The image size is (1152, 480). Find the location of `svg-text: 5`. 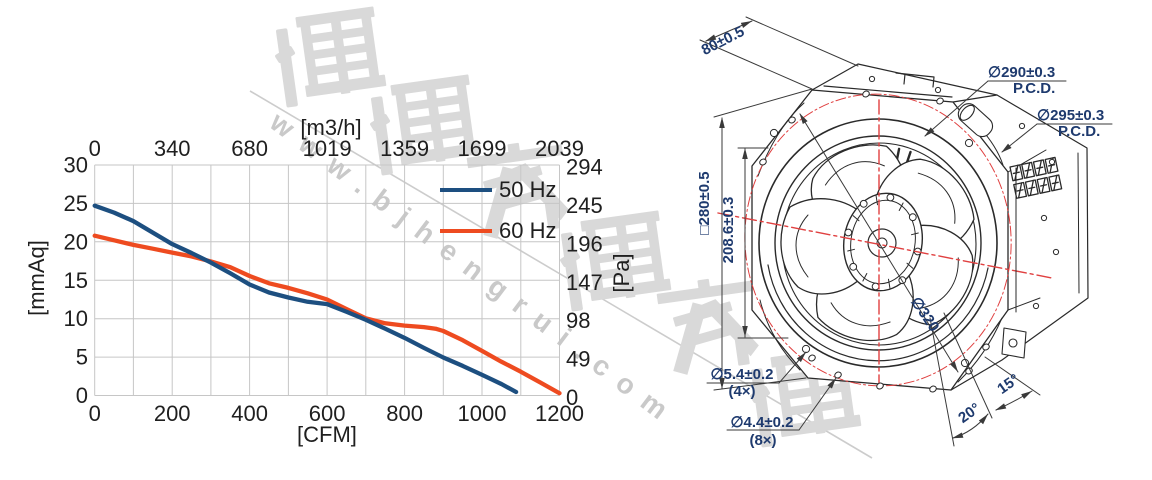

svg-text: 5 is located at coordinates (82, 357).